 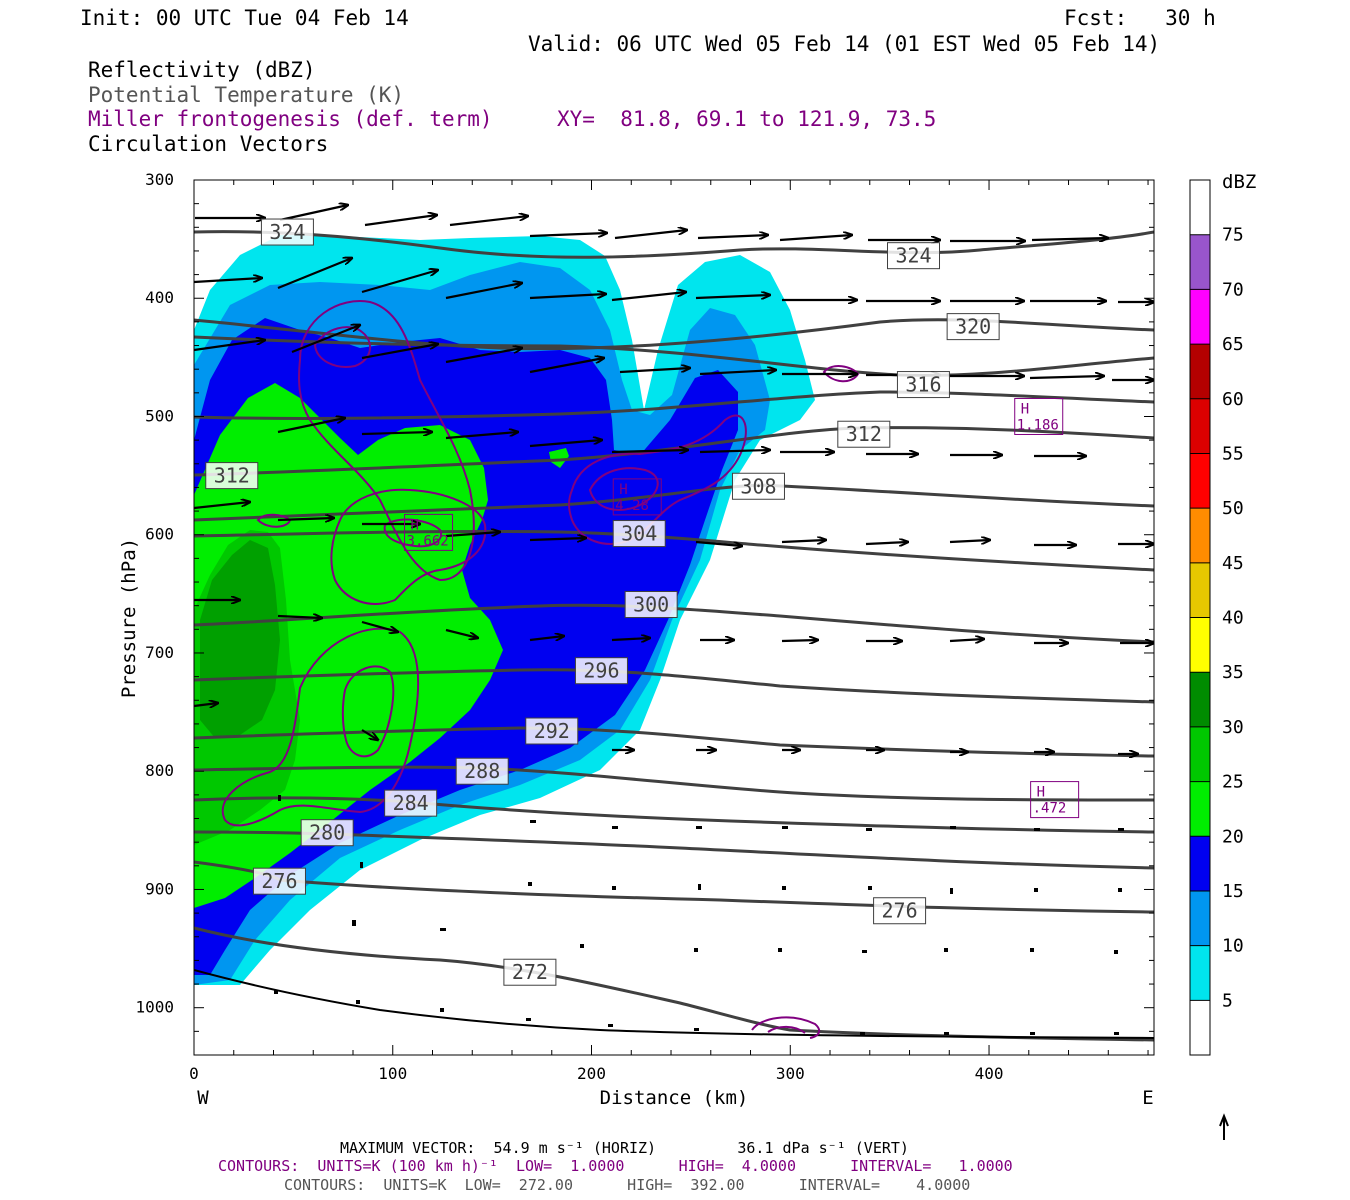 I want to click on theta-288-contour, so click(x=674, y=783).